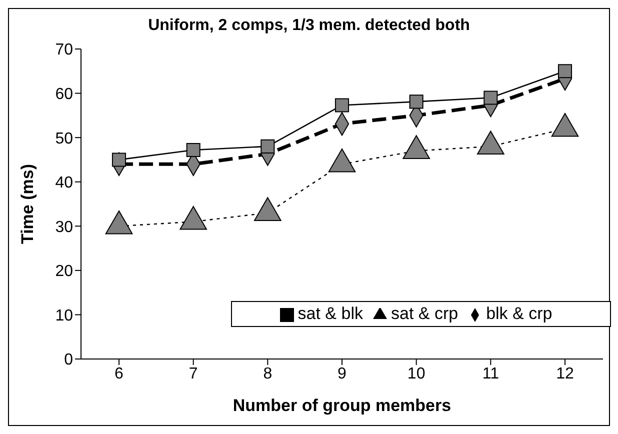 This screenshot has height=434, width=618. Describe the element at coordinates (342, 373) in the screenshot. I see `x-tick-label: 9` at that location.